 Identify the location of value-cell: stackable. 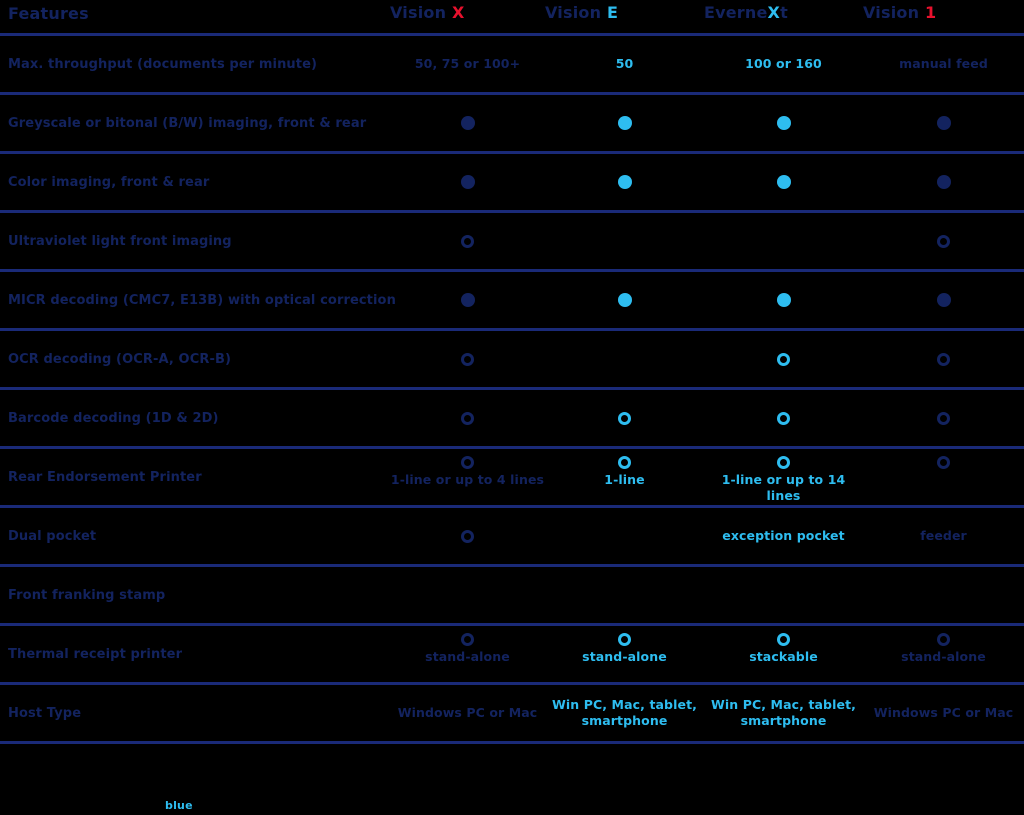
(783, 654).